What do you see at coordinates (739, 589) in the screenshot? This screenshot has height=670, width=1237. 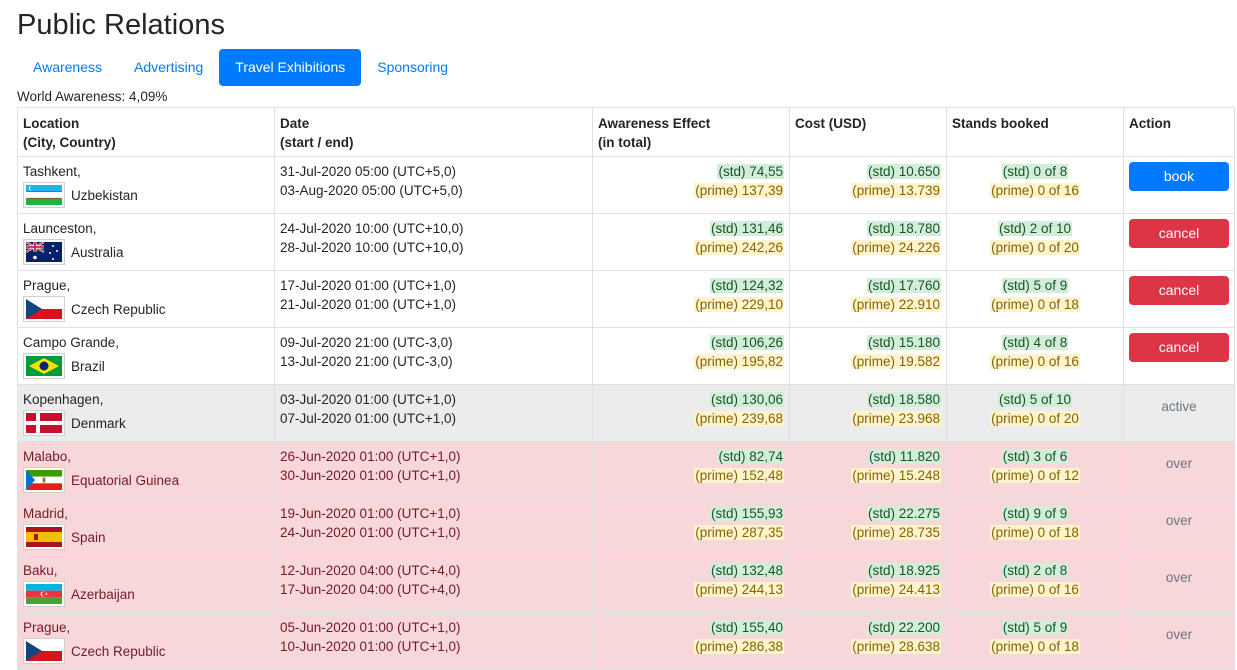 I see `effect-prime-value: (prime) 244,13` at bounding box center [739, 589].